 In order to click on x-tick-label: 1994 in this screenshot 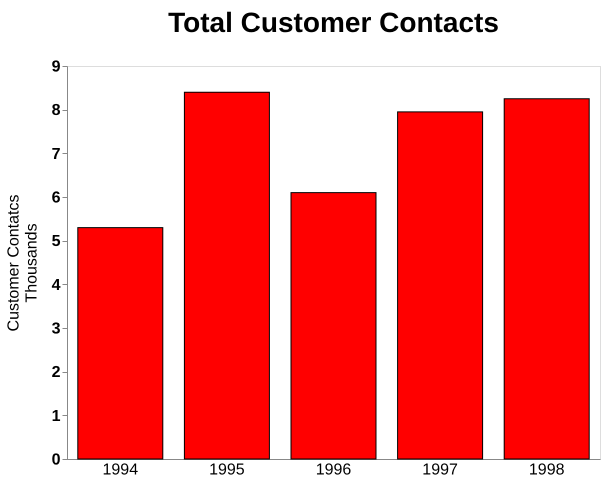, I will do `click(120, 470)`.